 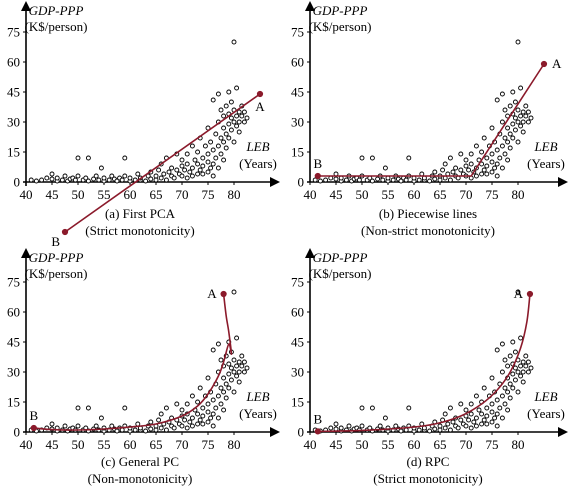 What do you see at coordinates (427, 478) in the screenshot?
I see `panel-subcaption: (Strict monotonicity)` at bounding box center [427, 478].